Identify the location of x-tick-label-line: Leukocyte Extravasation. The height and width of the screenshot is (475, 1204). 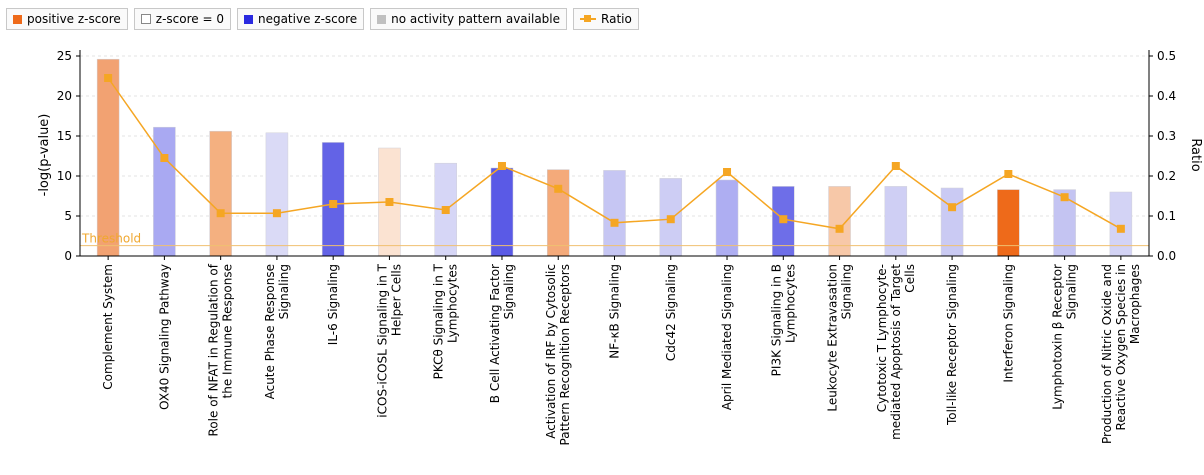
(833, 338).